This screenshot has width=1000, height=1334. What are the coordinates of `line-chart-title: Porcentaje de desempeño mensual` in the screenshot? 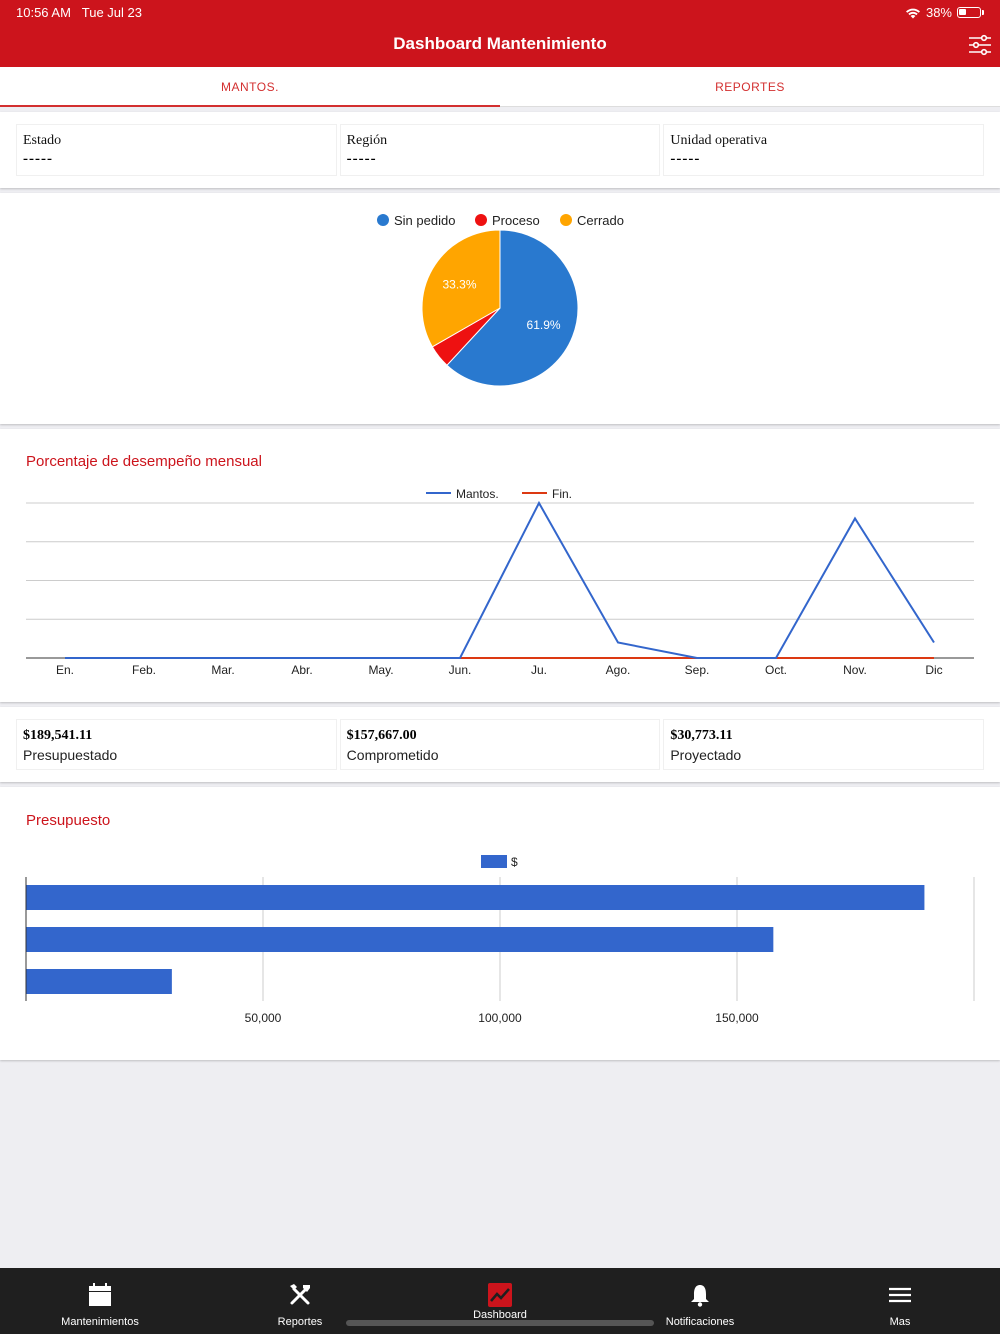 It's located at (144, 461).